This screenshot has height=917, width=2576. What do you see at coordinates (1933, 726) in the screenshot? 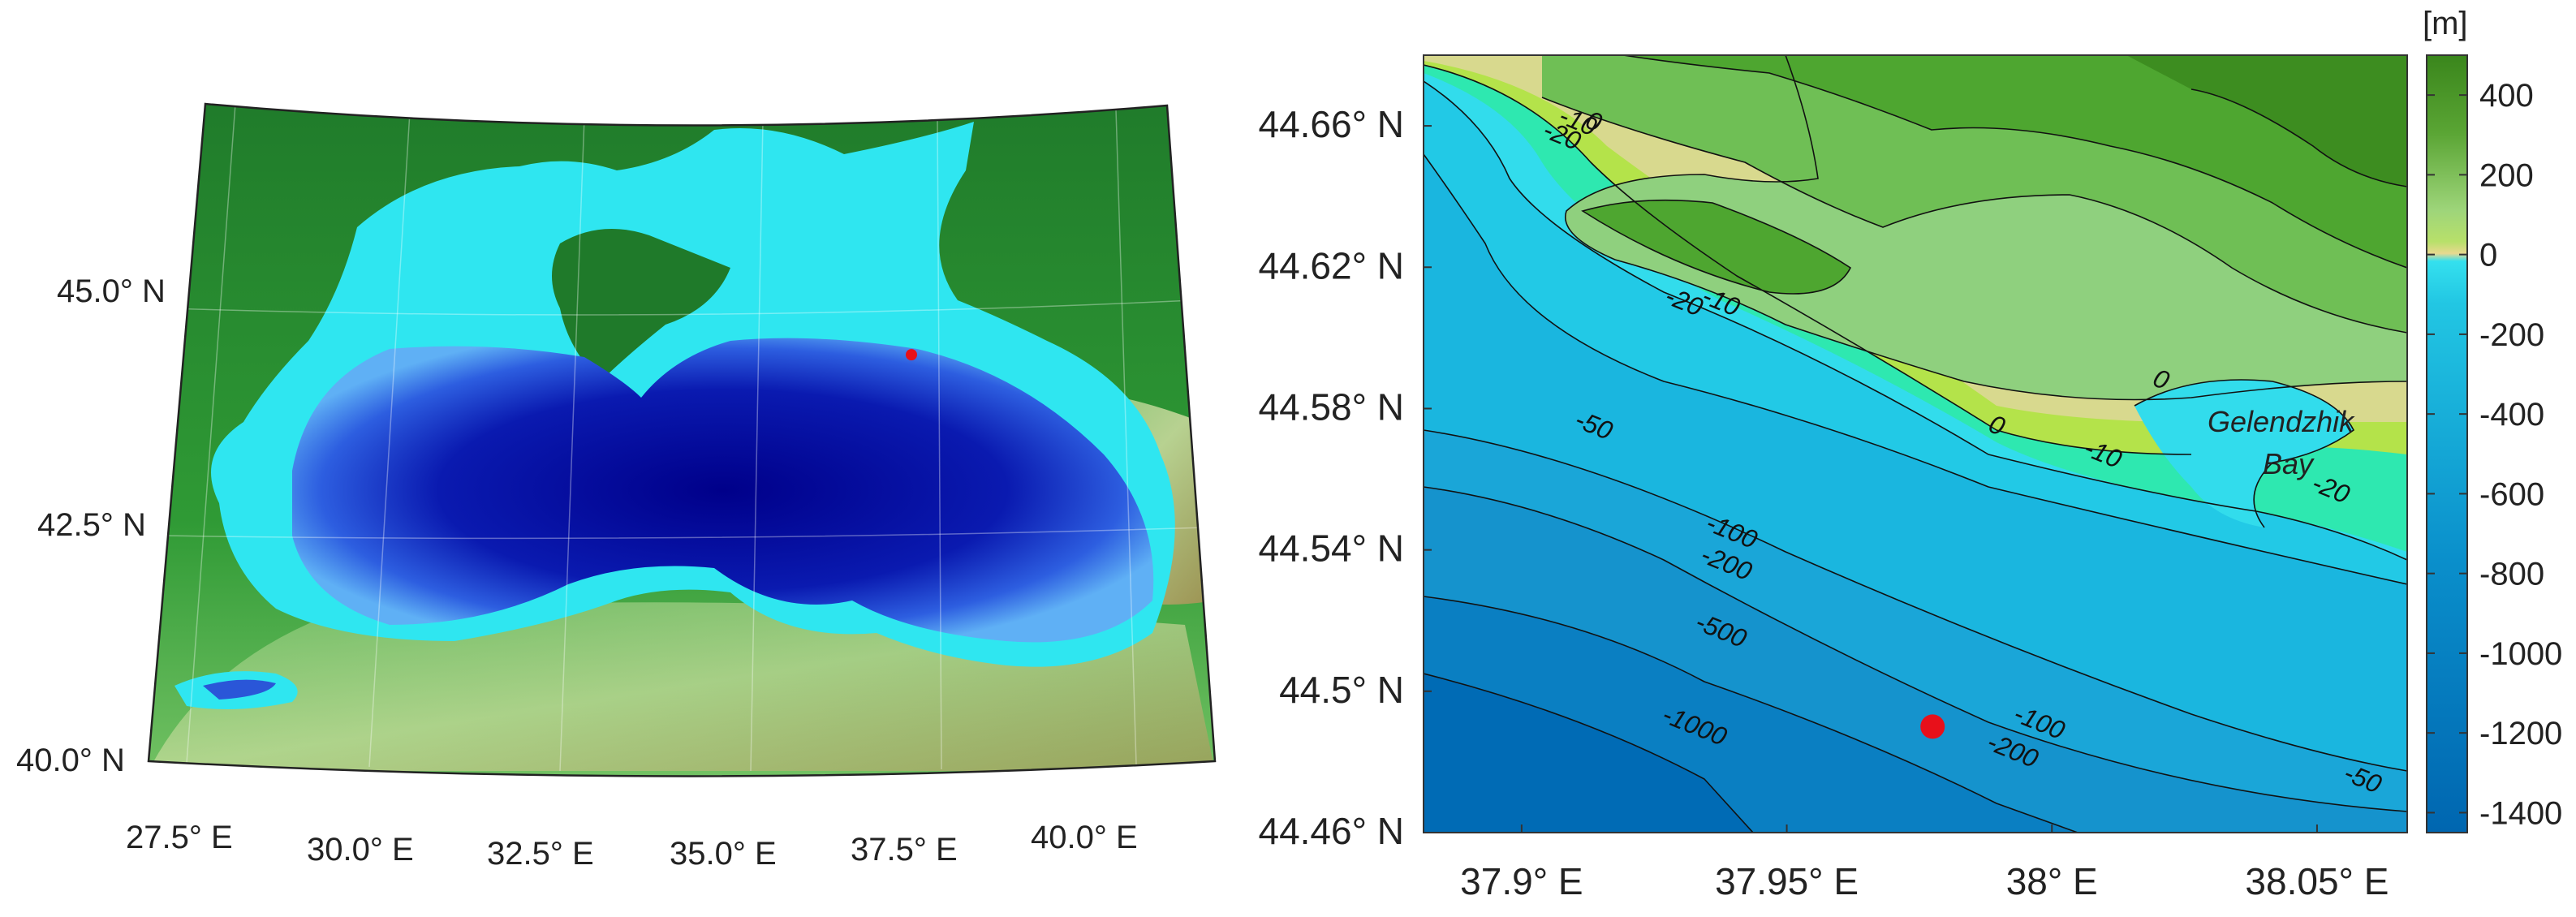
I see `right-map-marker` at bounding box center [1933, 726].